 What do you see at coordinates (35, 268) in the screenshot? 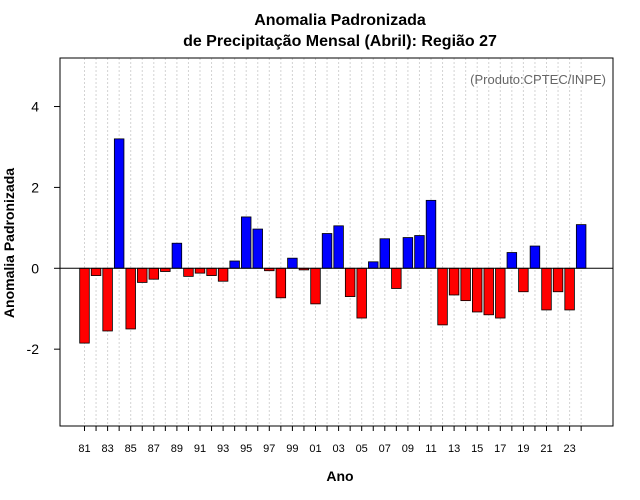
I see `y-tick-label: 0` at bounding box center [35, 268].